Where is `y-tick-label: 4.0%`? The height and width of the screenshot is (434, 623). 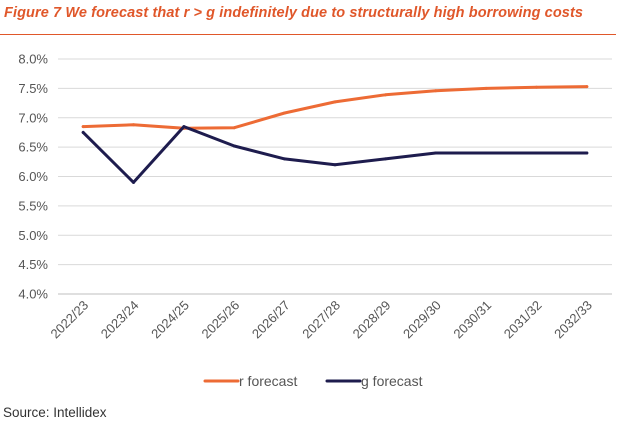 y-tick-label: 4.0% is located at coordinates (33, 294).